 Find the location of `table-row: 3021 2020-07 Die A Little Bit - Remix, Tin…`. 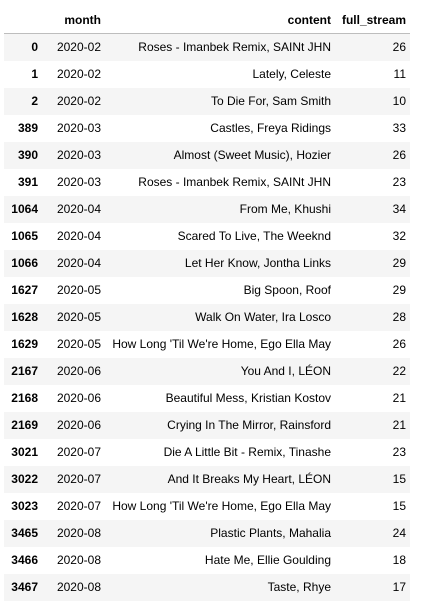

table-row: 3021 2020-07 Die A Little Bit - Remix, Tin… is located at coordinates (207, 452).